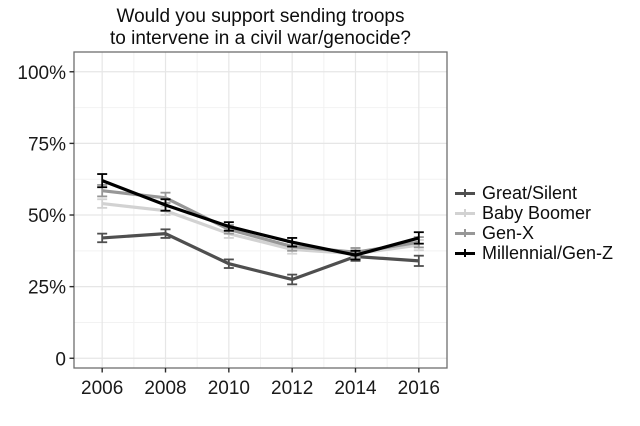 The image size is (640, 426). I want to click on legend-item-great-silent: Great/Silent, so click(534, 193).